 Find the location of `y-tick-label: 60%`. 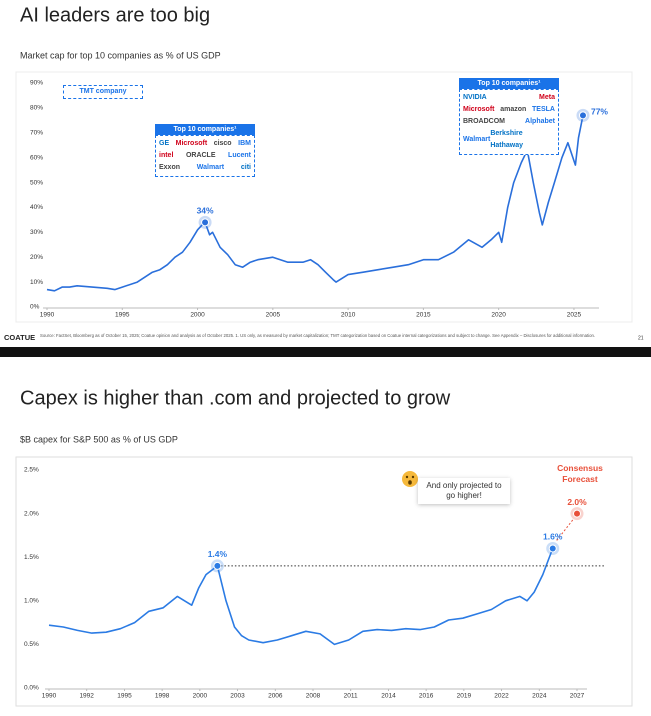

y-tick-label: 60% is located at coordinates (36, 157).